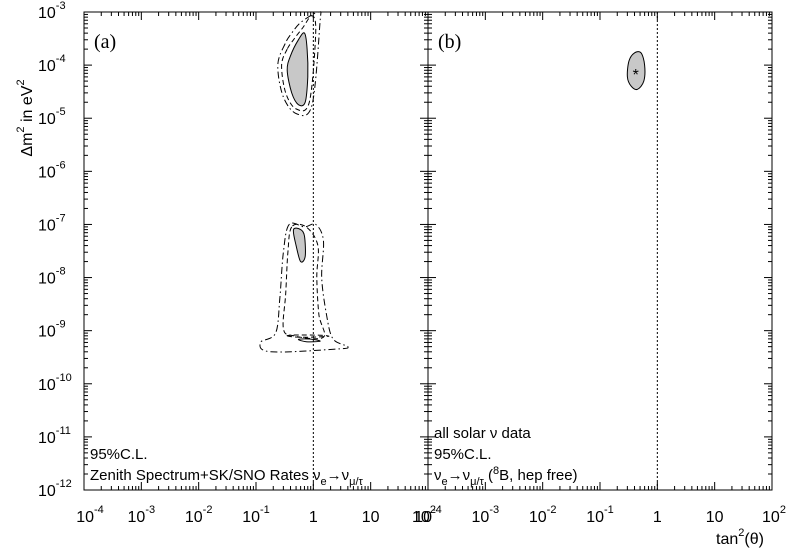 Image resolution: width=790 pixels, height=548 pixels. I want to click on panel-b-xtick-label-1: 10⁻³, so click(486, 515).